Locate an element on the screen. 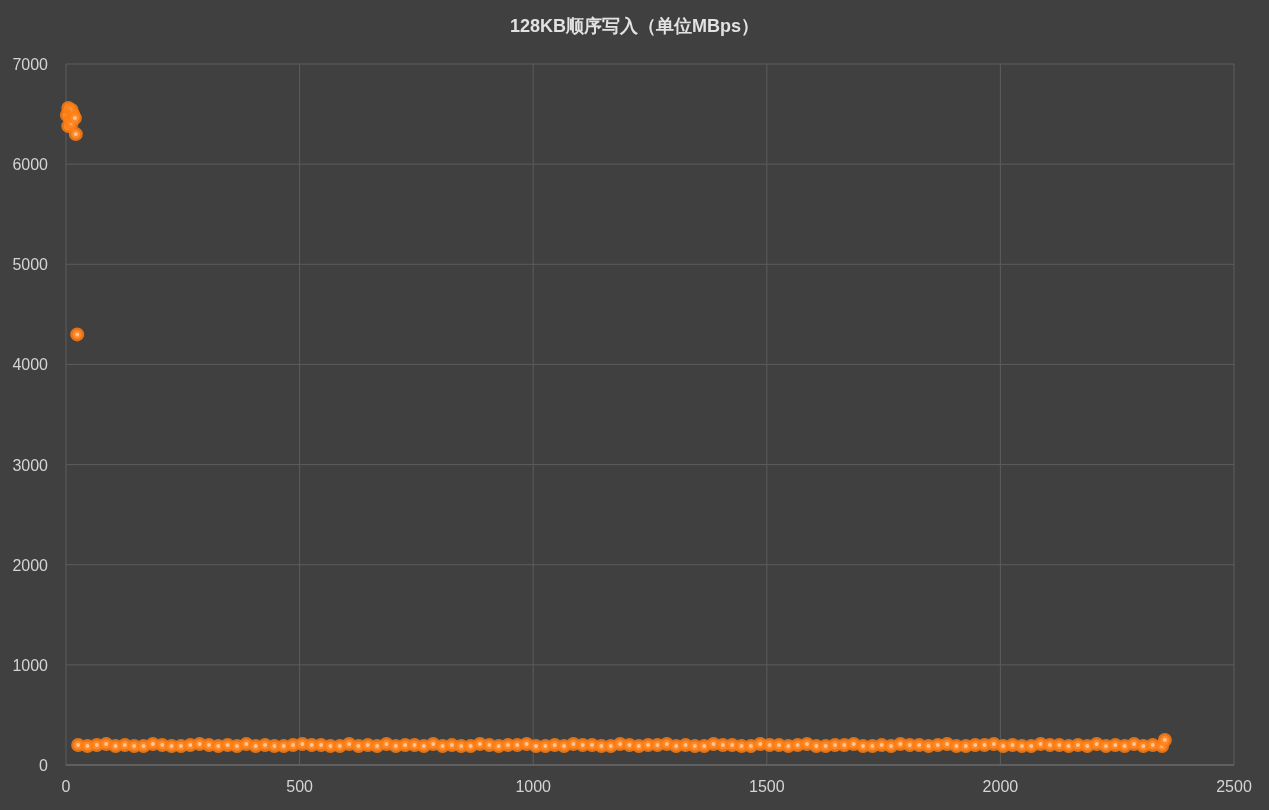 The image size is (1269, 810). y-tick-label: 3000 is located at coordinates (30, 465).